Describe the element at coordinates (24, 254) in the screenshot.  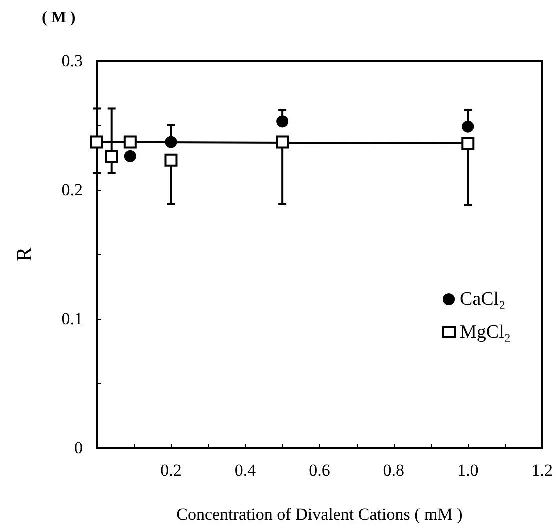
I see `y-axis-title: R` at that location.